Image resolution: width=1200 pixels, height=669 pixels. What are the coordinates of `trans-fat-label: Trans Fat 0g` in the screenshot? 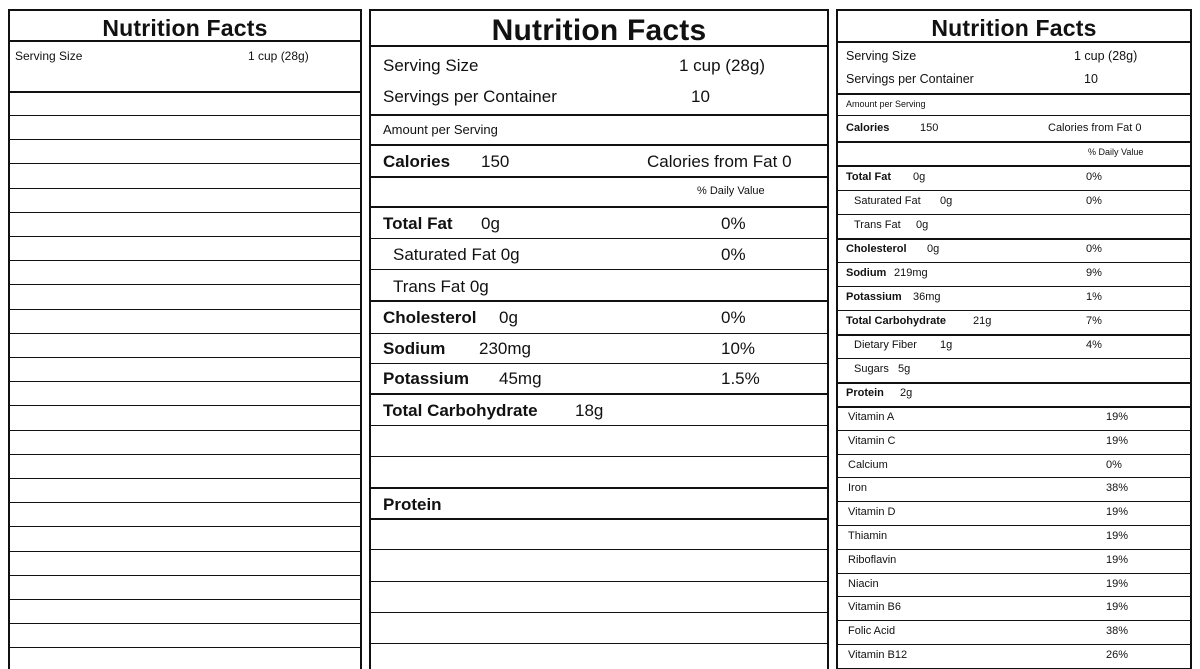 It's located at (441, 286).